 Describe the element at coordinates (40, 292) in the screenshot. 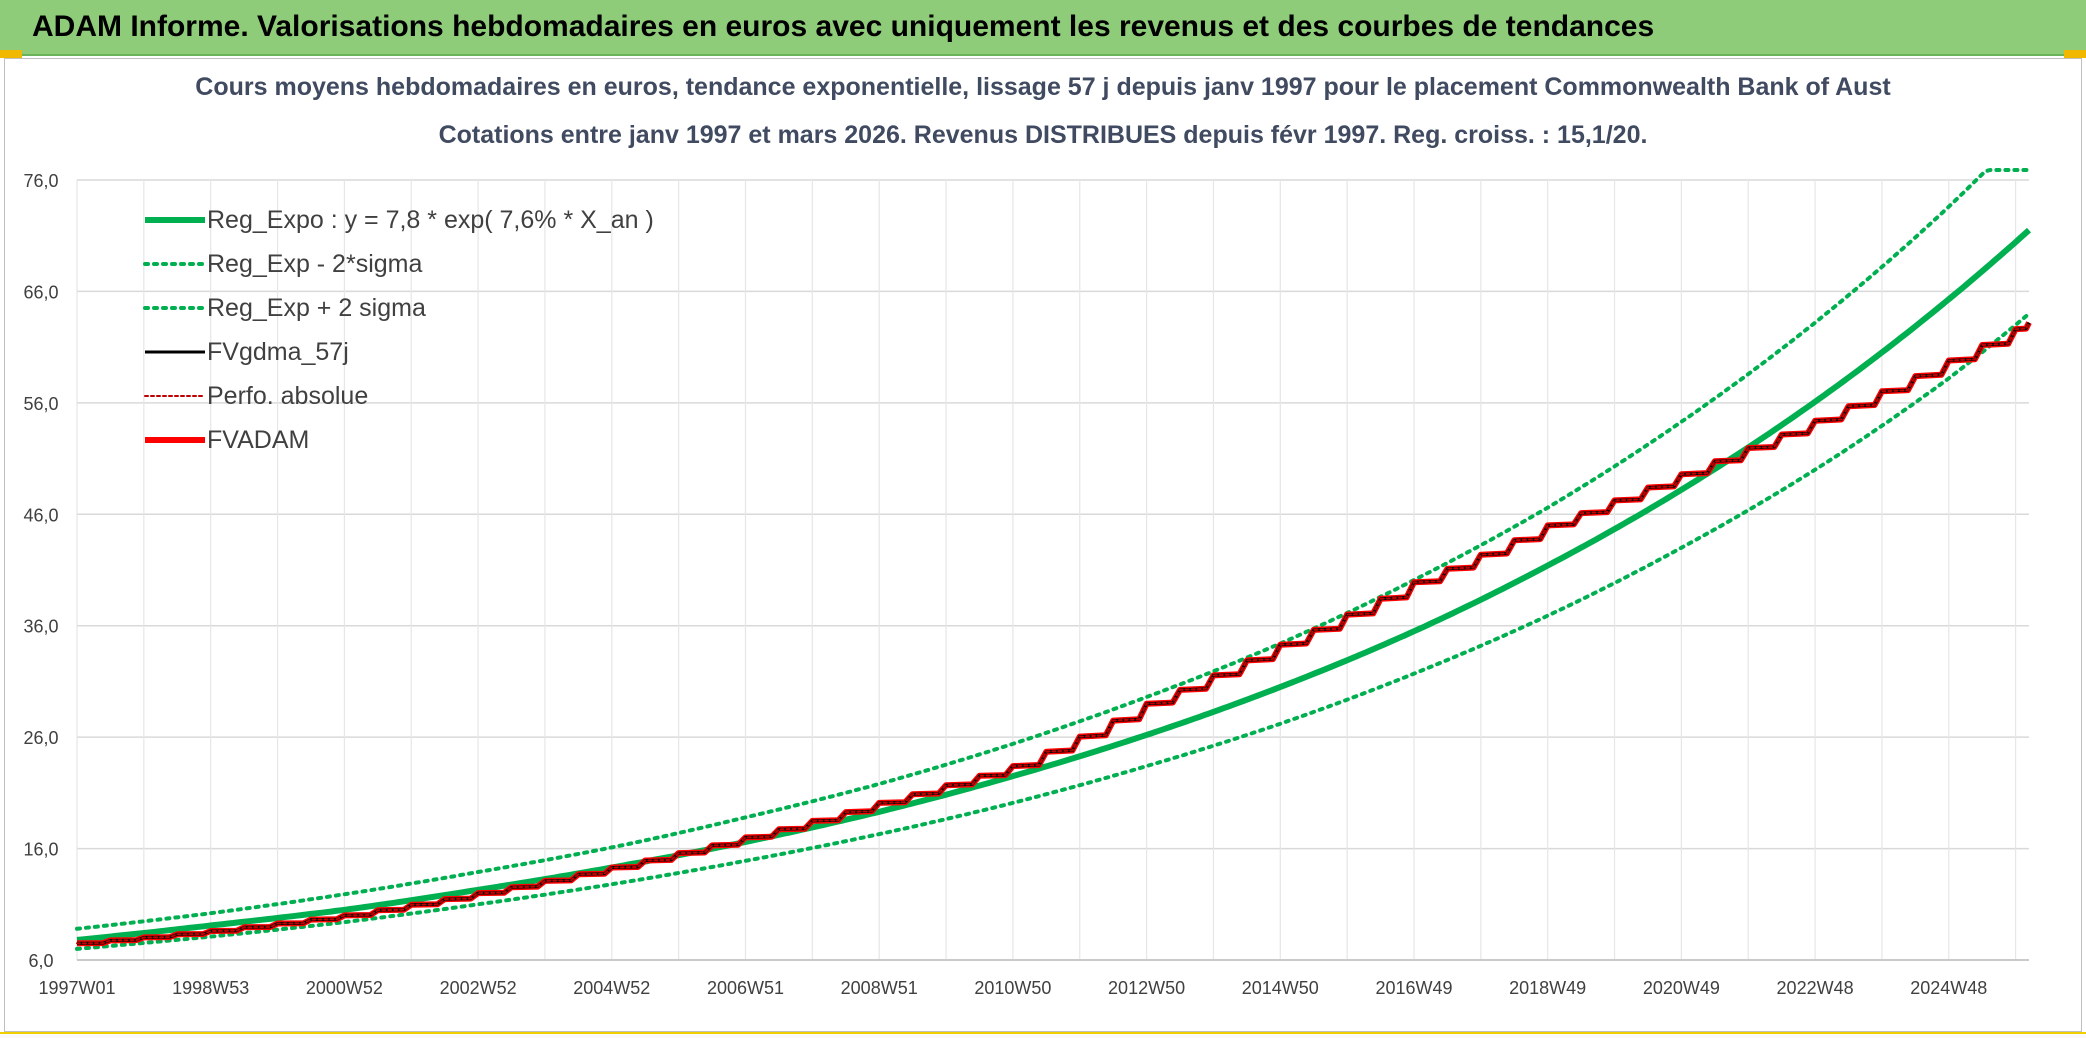

I see `y-tick-label: 66,0` at that location.